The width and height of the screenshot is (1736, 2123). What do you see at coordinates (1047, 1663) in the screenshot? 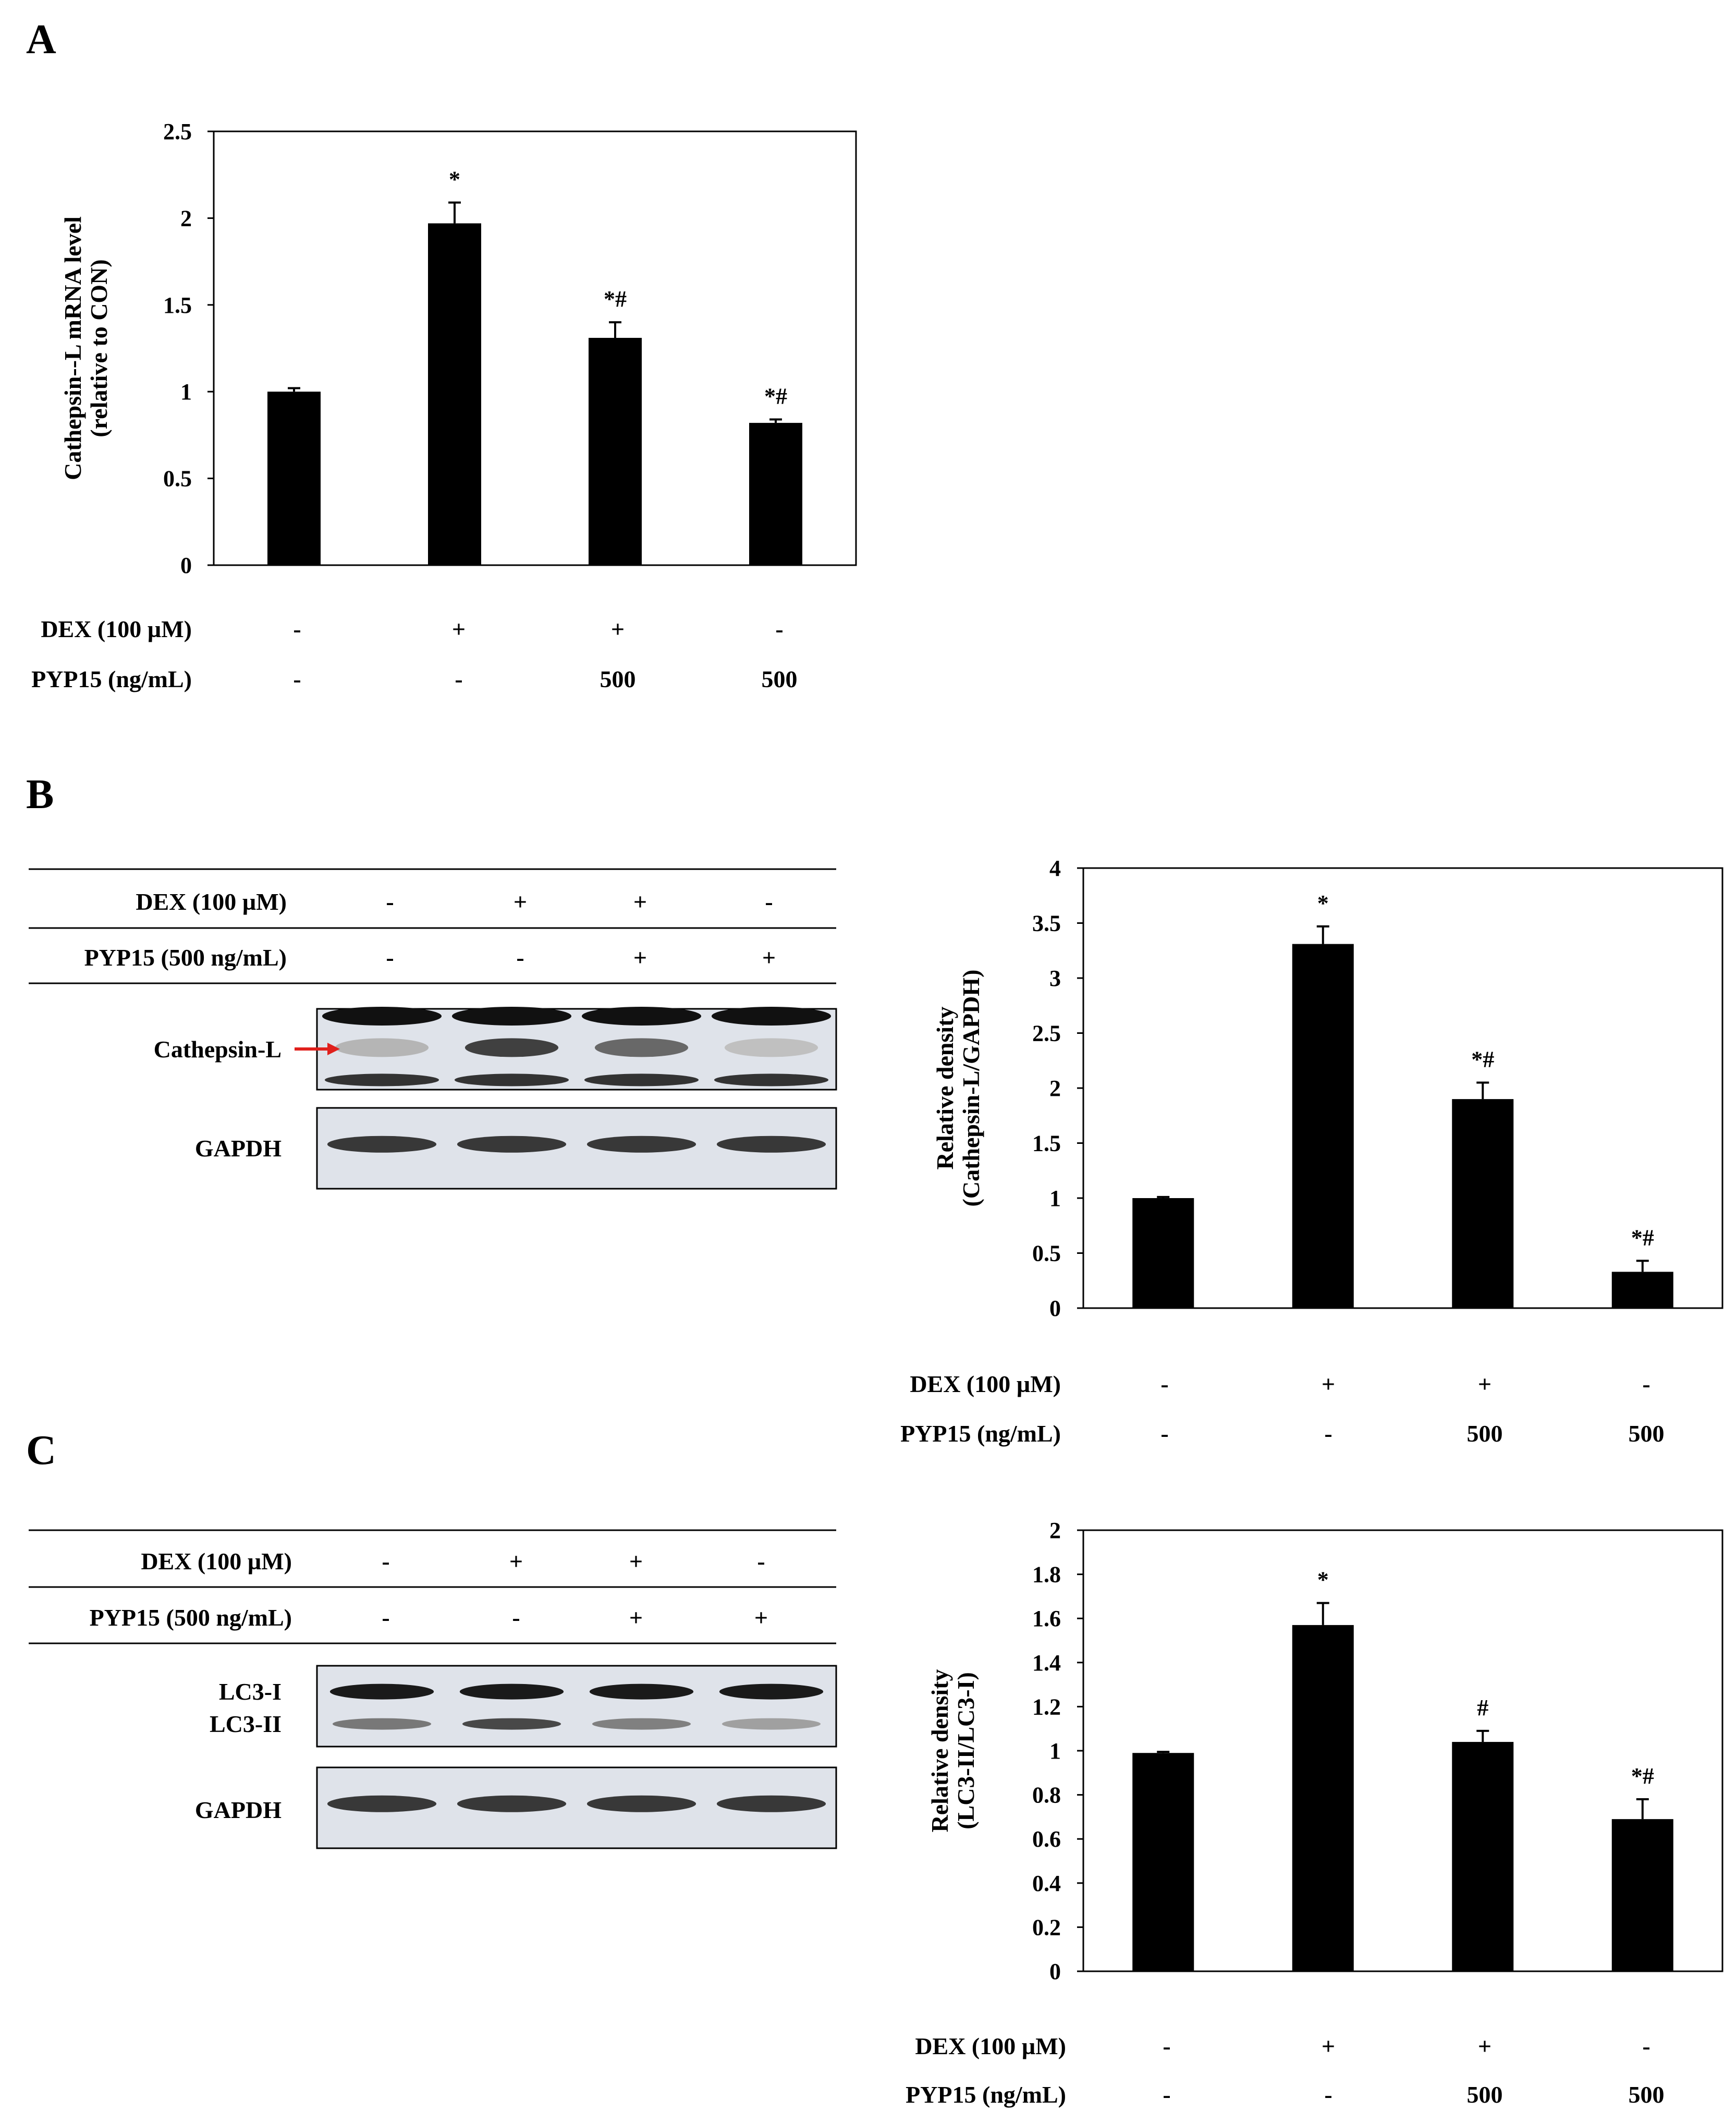
I see `y-tick-label: 1.4` at bounding box center [1047, 1663].